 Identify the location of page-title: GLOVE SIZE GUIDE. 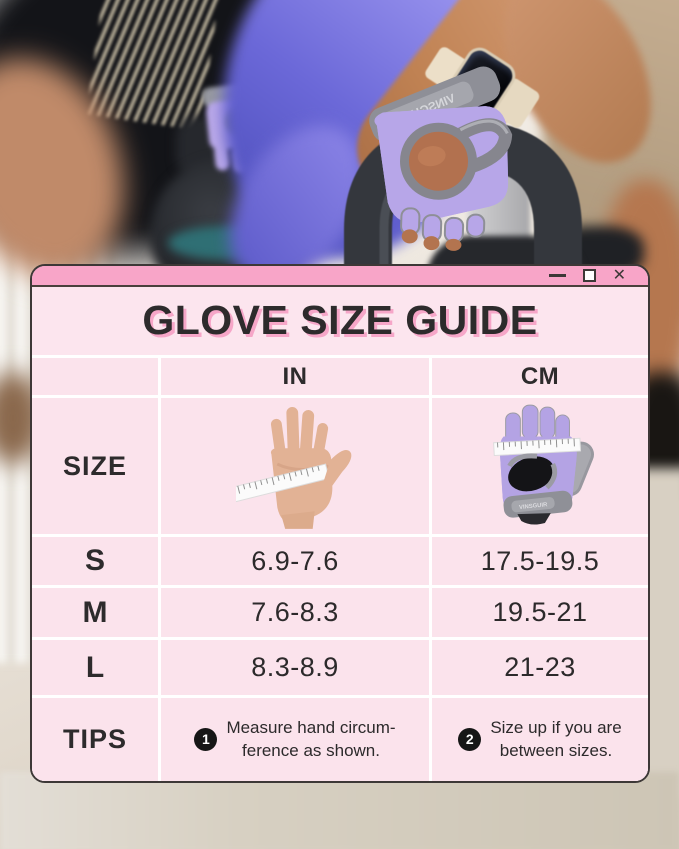
(340, 320).